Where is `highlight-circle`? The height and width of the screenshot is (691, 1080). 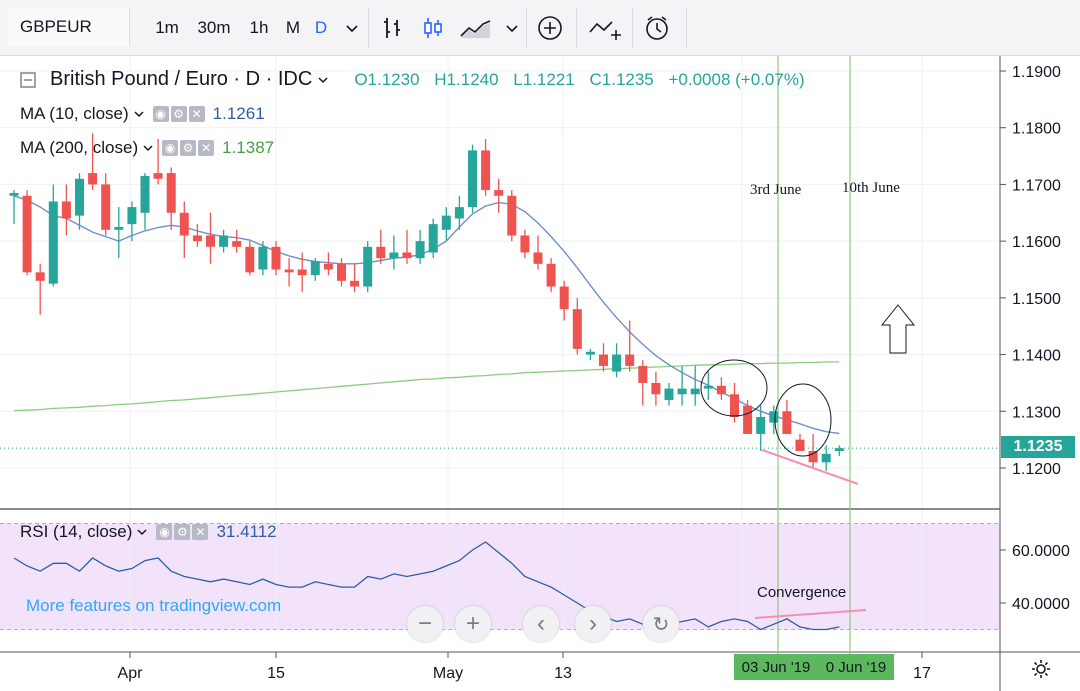
highlight-circle is located at coordinates (734, 388).